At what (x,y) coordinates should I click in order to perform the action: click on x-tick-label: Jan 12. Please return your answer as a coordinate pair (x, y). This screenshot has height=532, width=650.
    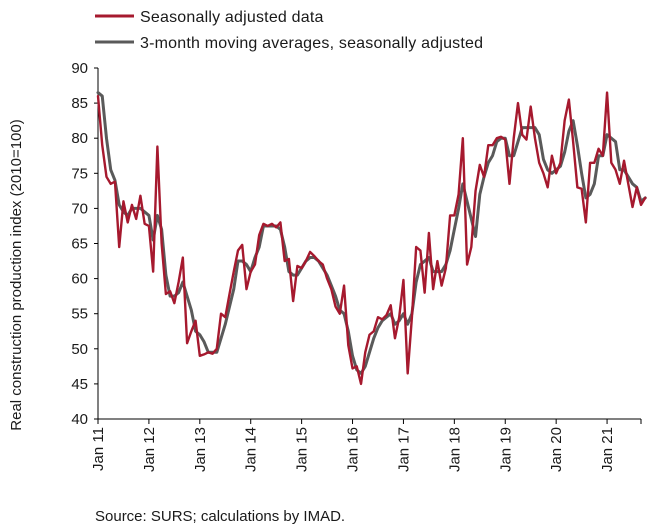
    Looking at the image, I should click on (149, 449).